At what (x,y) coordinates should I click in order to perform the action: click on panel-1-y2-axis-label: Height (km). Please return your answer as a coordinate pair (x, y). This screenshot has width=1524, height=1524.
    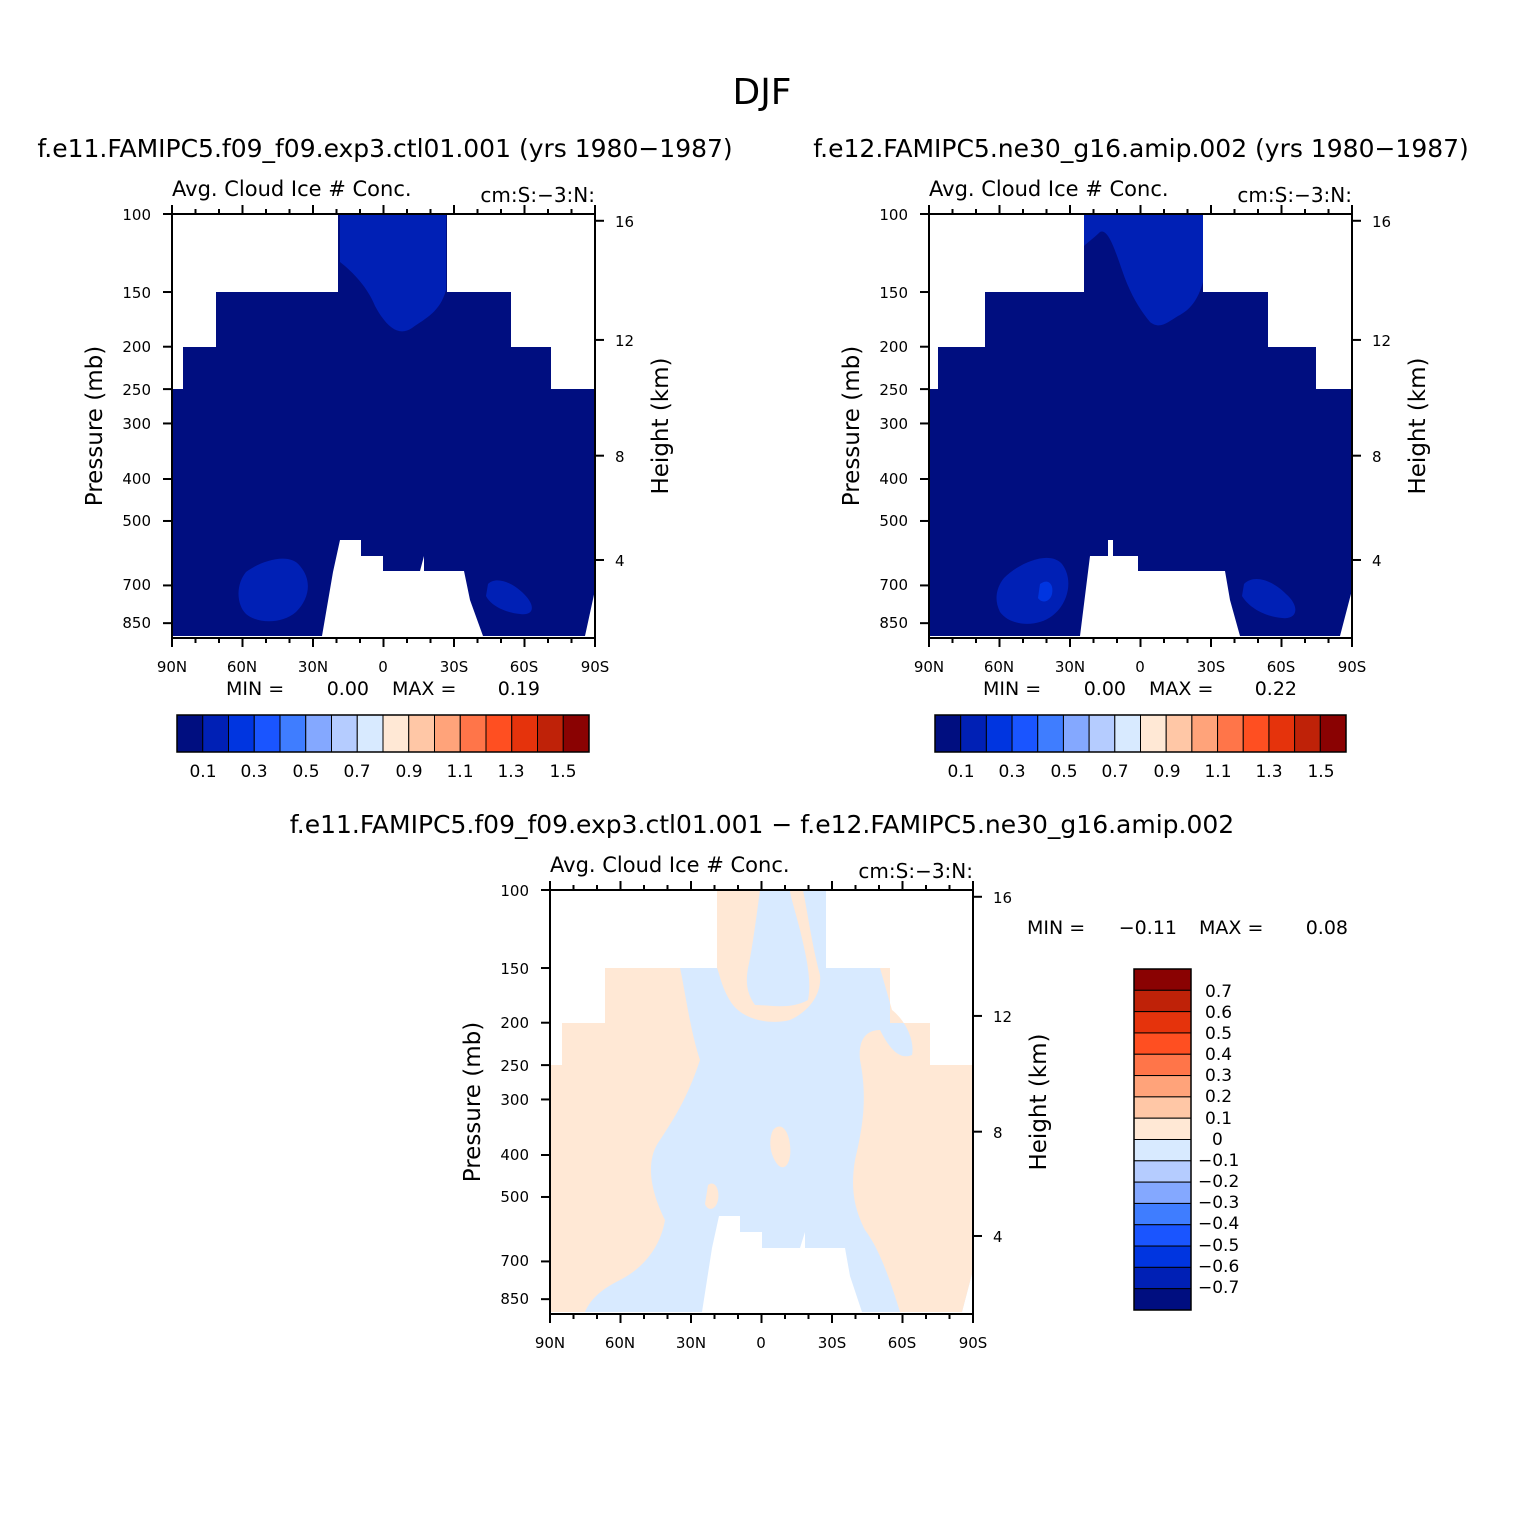
    Looking at the image, I should click on (661, 425).